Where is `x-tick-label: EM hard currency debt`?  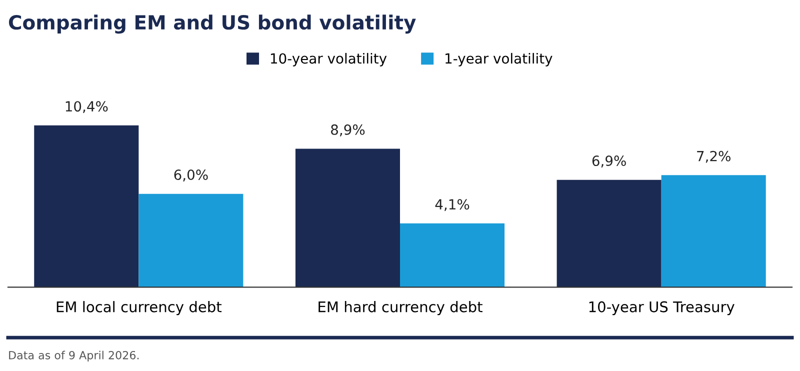 x-tick-label: EM hard currency debt is located at coordinates (400, 308).